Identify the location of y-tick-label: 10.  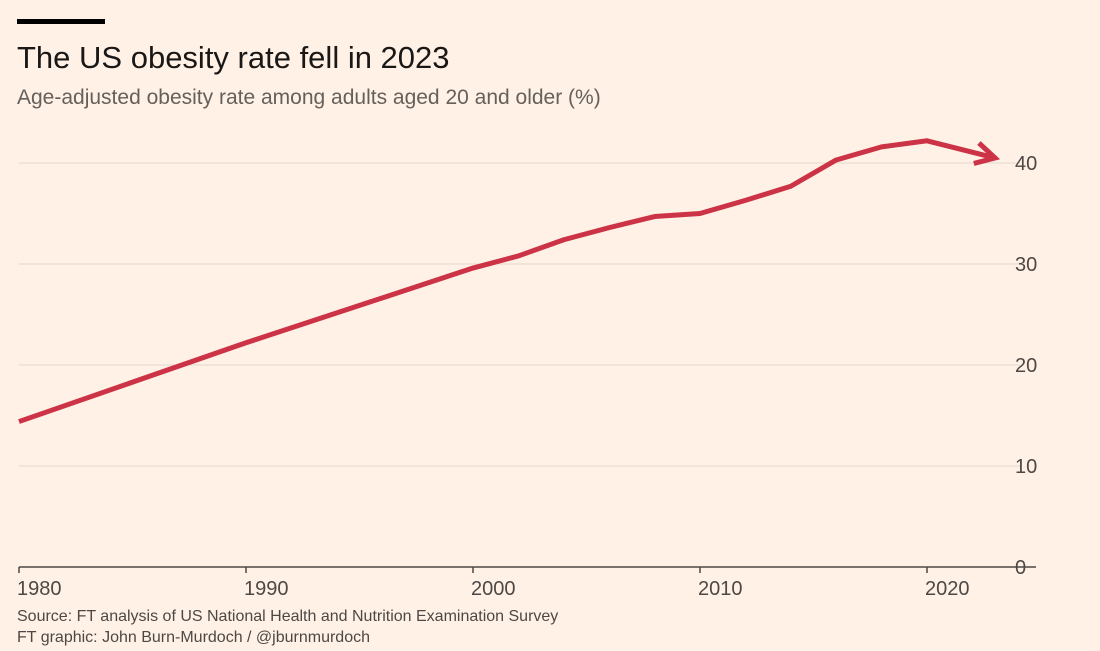
(1026, 467).